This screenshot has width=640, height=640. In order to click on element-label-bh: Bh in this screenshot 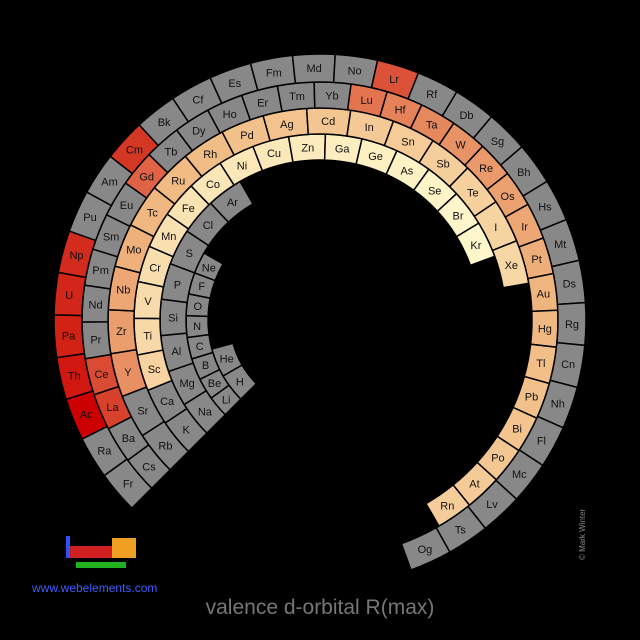, I will do `click(523, 173)`.